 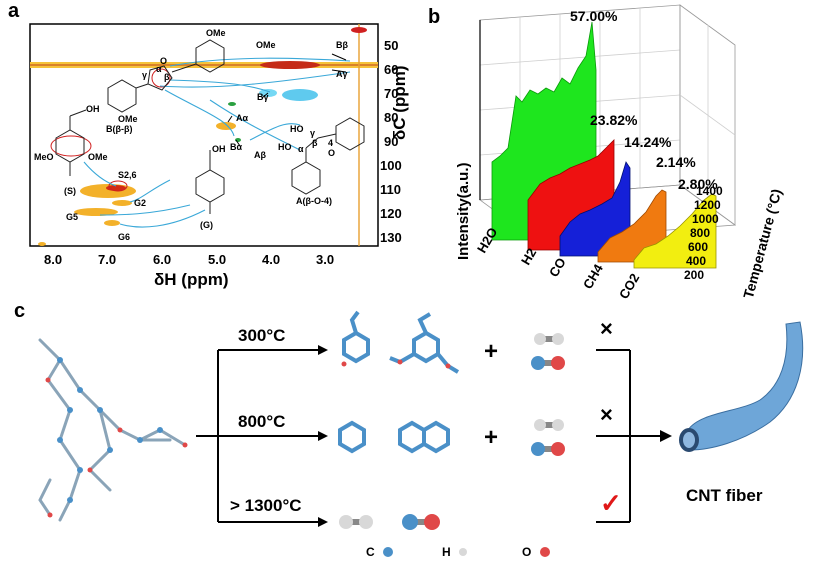 What do you see at coordinates (344, 364) in the screenshot?
I see `p300-o1` at bounding box center [344, 364].